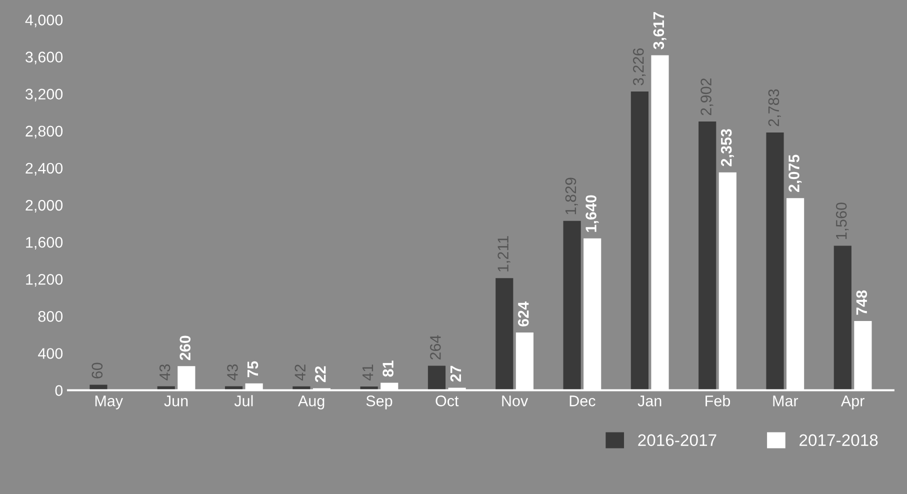 This screenshot has height=494, width=907. I want to click on data-label: 2,075, so click(795, 173).